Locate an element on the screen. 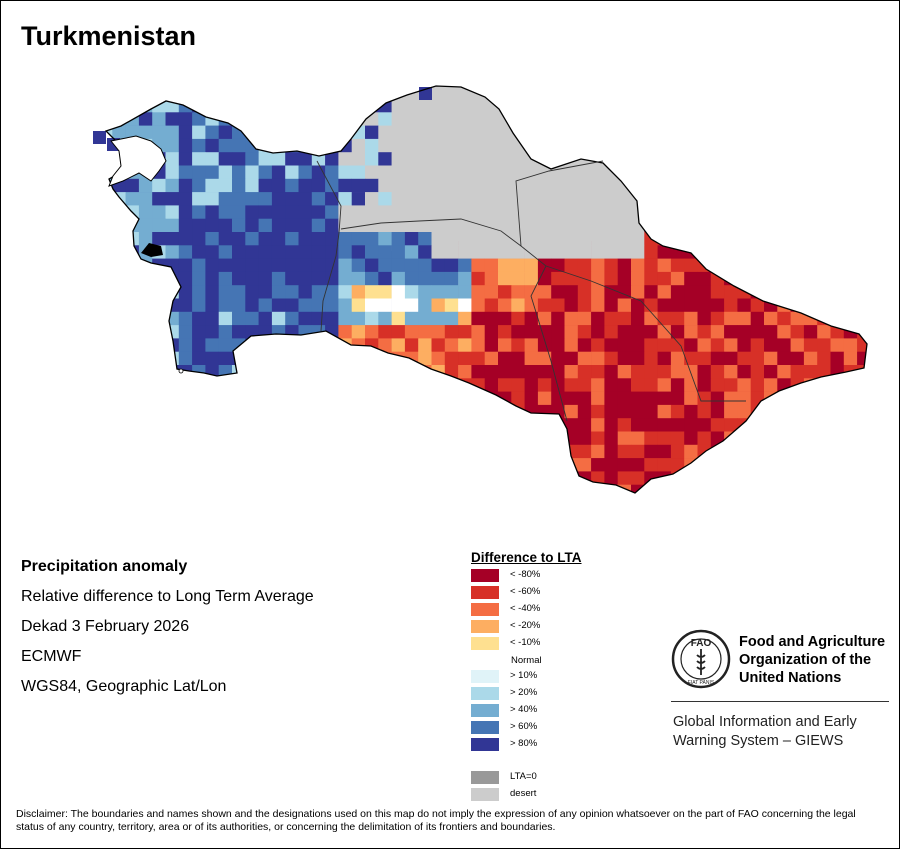 Image resolution: width=900 pixels, height=849 pixels. fao-divider is located at coordinates (780, 701).